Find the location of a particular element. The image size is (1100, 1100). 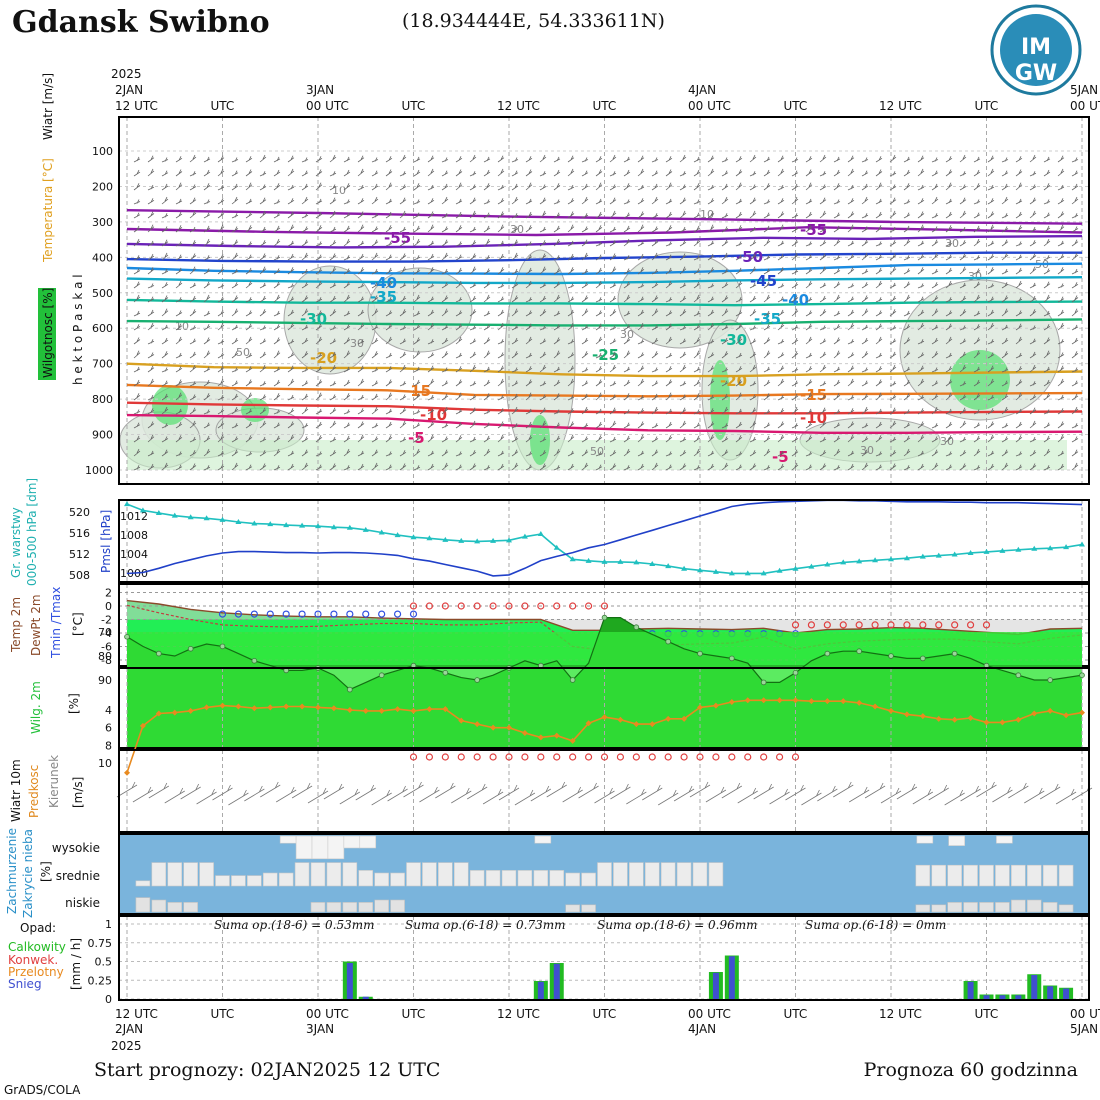

top-date-label: 4JAN is located at coordinates (702, 90).